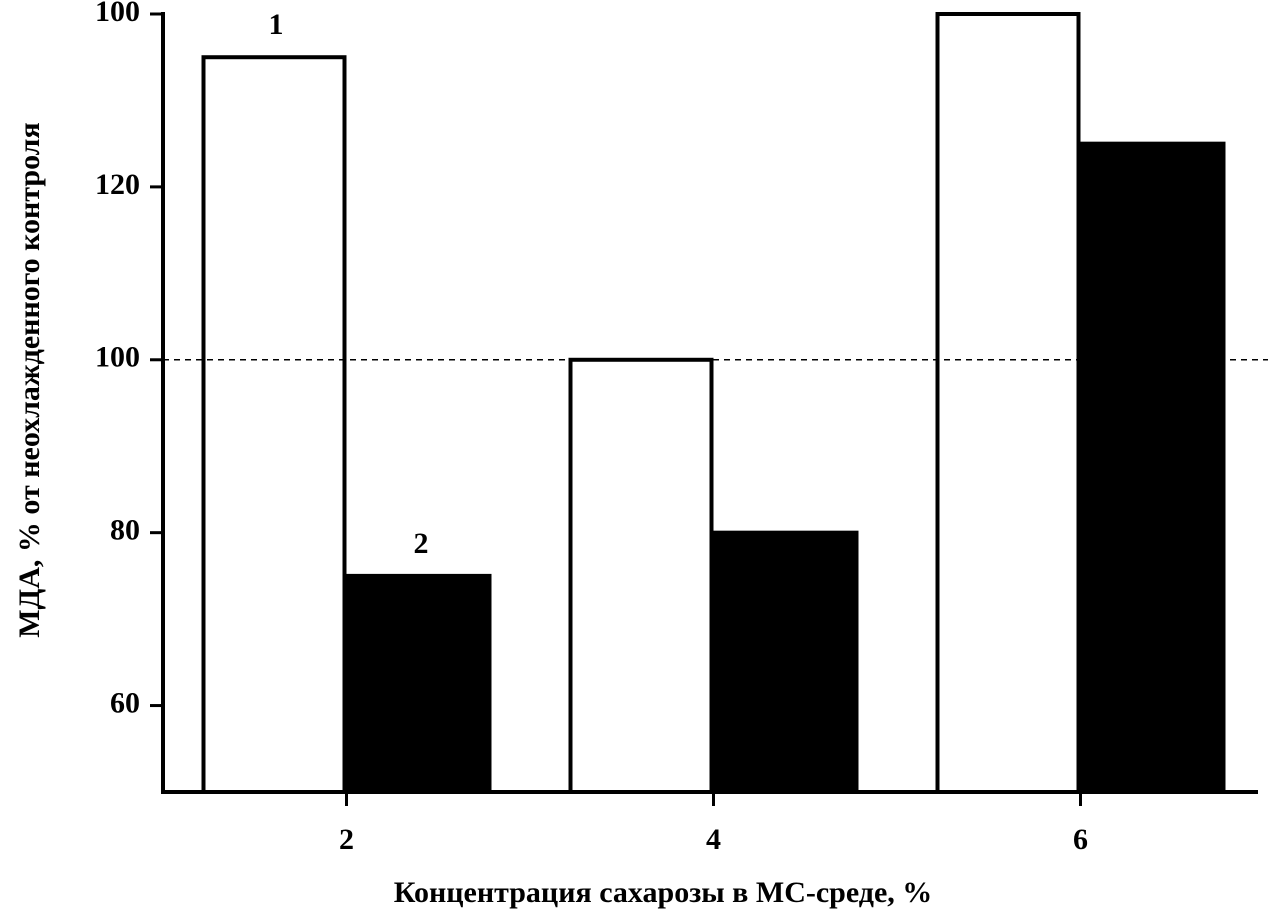 This screenshot has height=920, width=1271. What do you see at coordinates (276, 24) in the screenshot?
I see `series-label: 1` at bounding box center [276, 24].